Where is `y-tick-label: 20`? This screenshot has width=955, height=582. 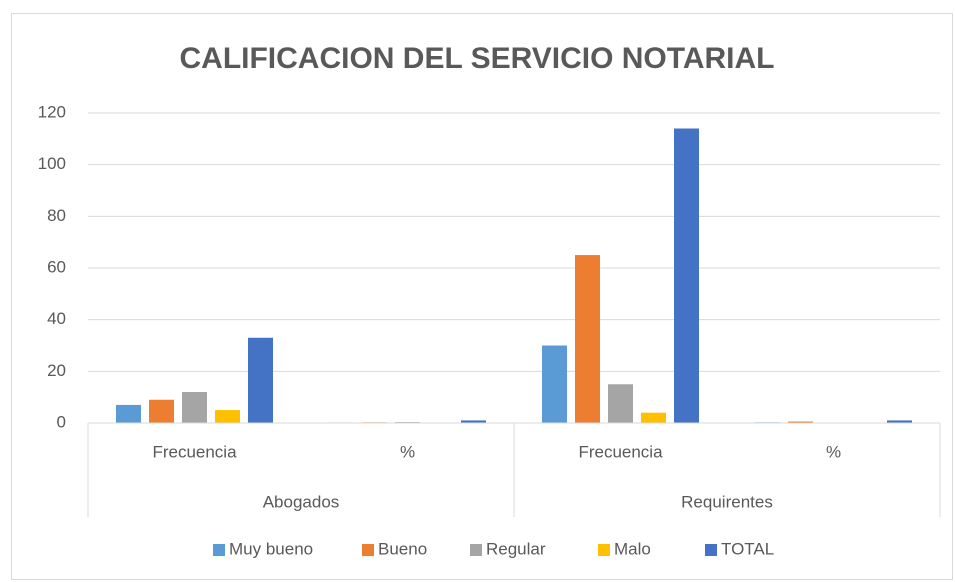 y-tick-label: 20 is located at coordinates (56, 370).